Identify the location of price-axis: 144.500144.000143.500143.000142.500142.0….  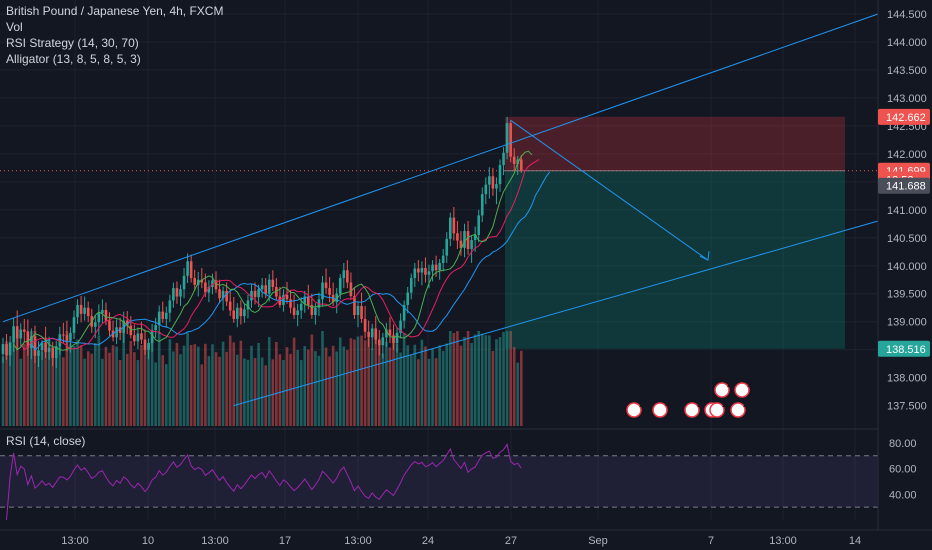
(904, 275).